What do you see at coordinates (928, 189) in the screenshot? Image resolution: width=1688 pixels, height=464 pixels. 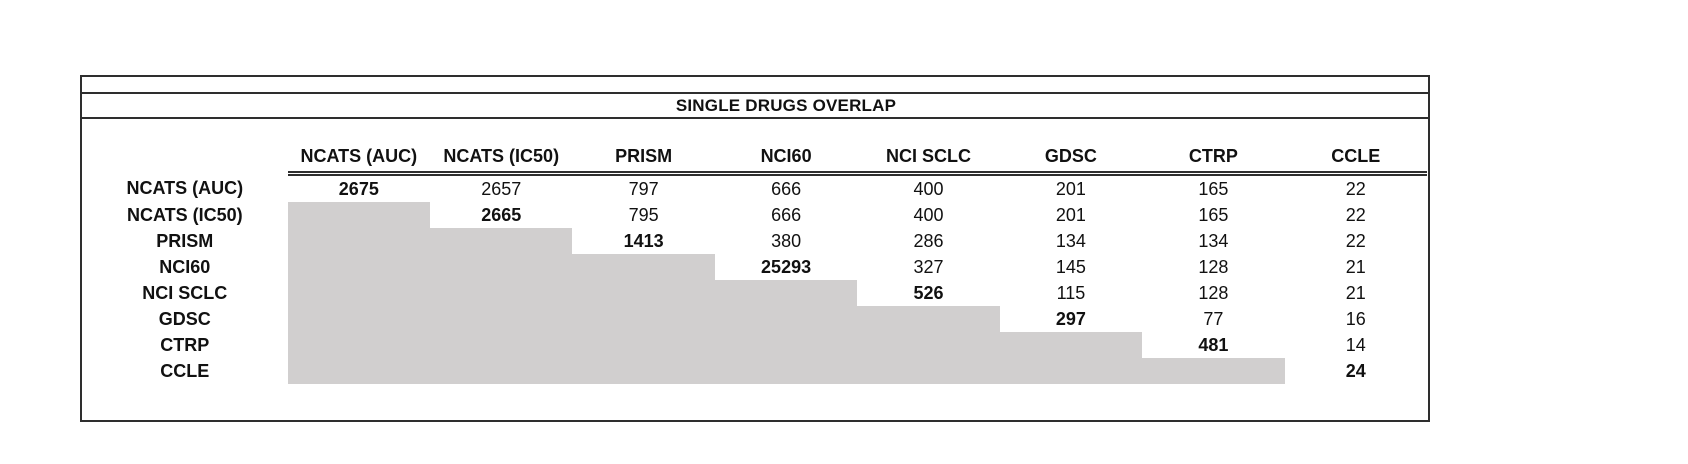 I see `overlap-cell-ncats-auc-x-nci-sclc: 400` at bounding box center [928, 189].